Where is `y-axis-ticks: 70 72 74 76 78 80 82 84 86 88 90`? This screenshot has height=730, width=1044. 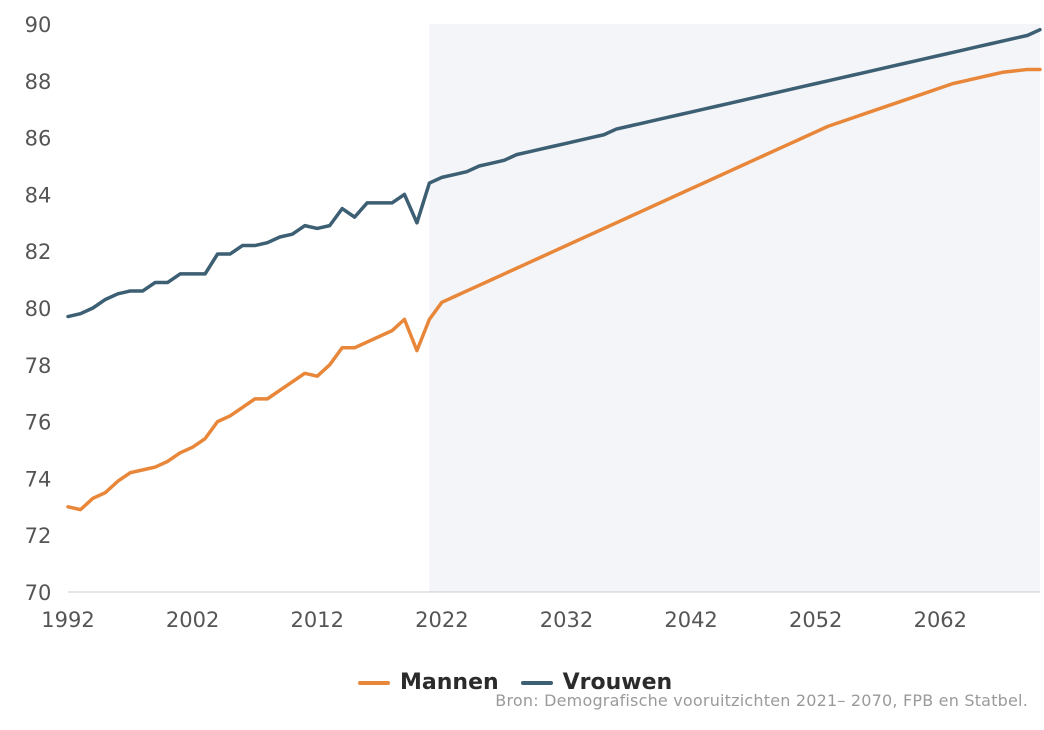 y-axis-ticks: 70 72 74 76 78 80 82 84 86 88 90 is located at coordinates (38, 309).